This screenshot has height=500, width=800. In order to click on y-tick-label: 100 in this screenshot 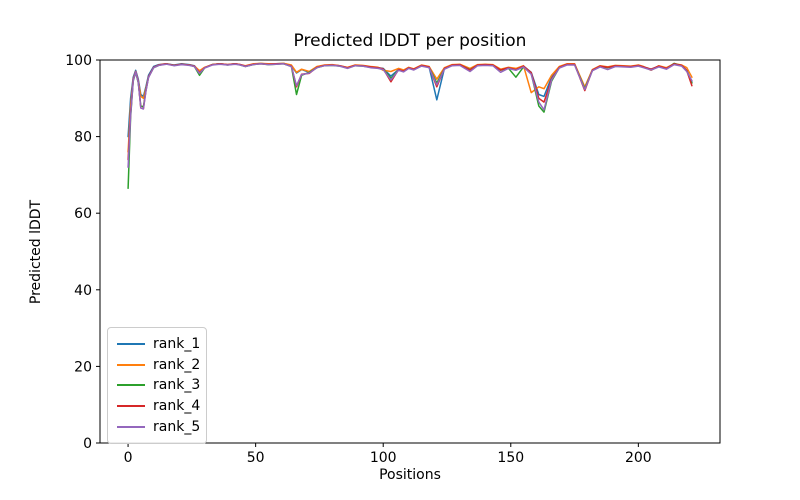, I will do `click(78, 61)`.